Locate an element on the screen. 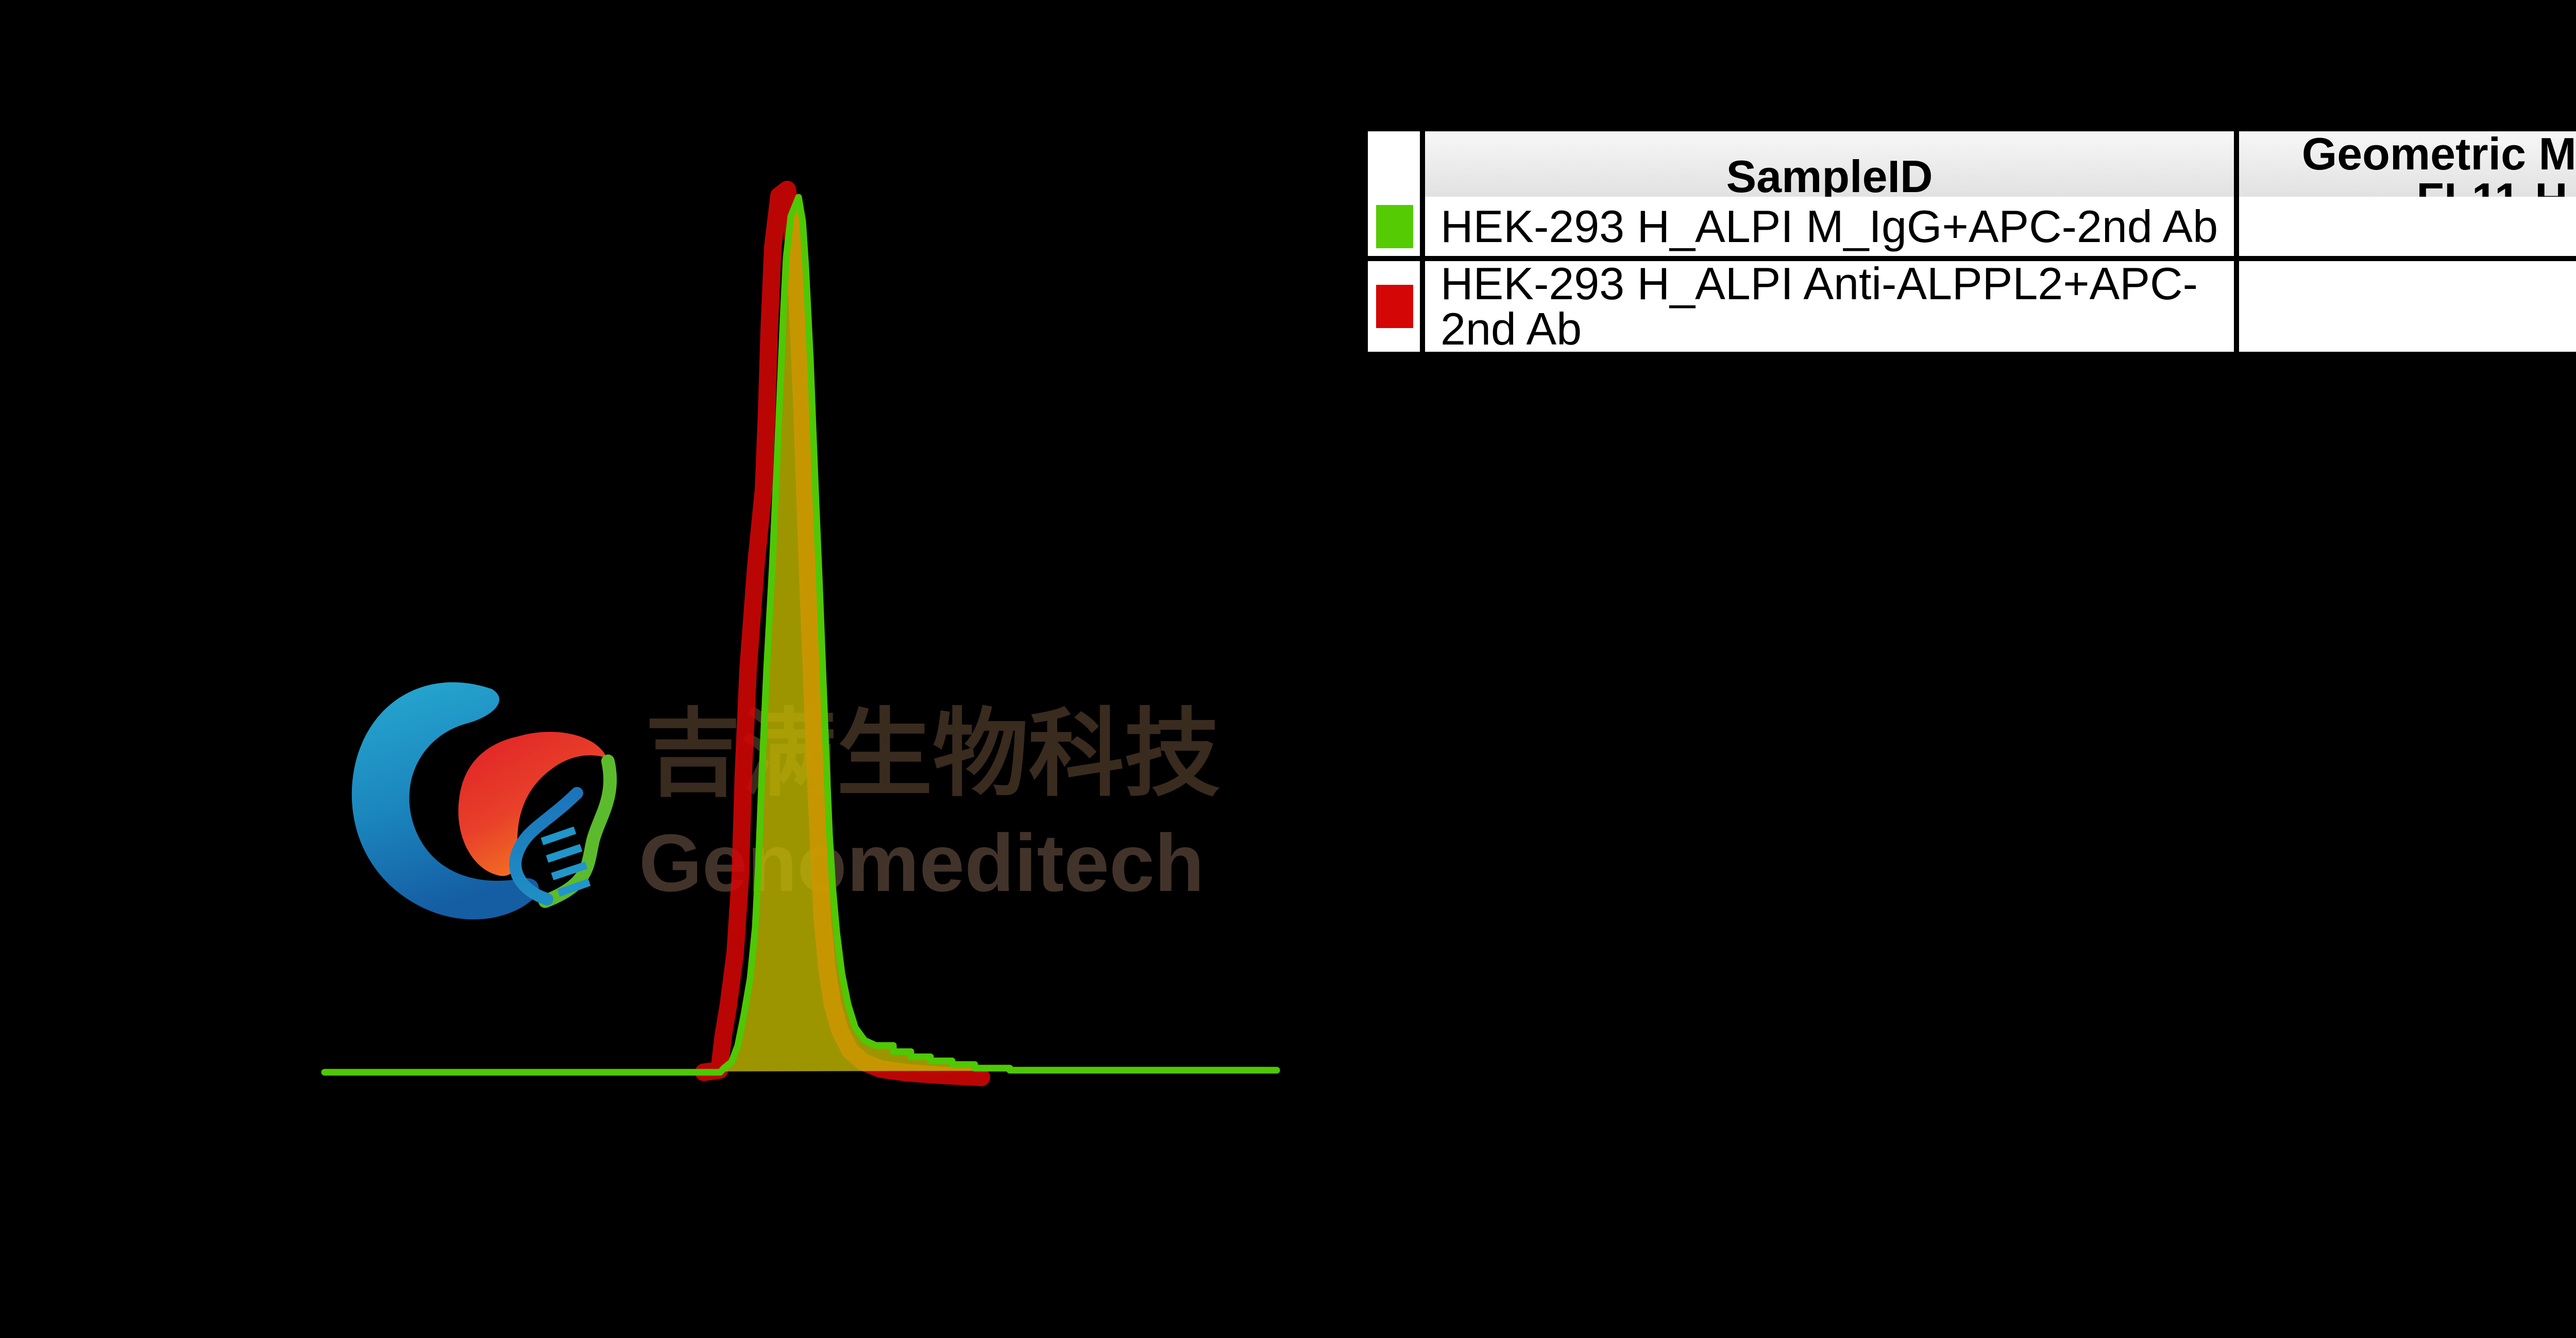 This screenshot has width=2576, height=1338. table-row: HEK-293 H_ALPI M_IgG+APC-2nd Ab 1913 is located at coordinates (1972, 224).